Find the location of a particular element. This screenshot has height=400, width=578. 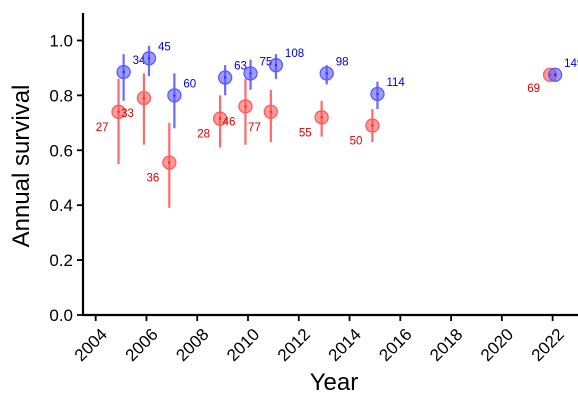

y-axis-title: Annual survival is located at coordinates (21, 166).